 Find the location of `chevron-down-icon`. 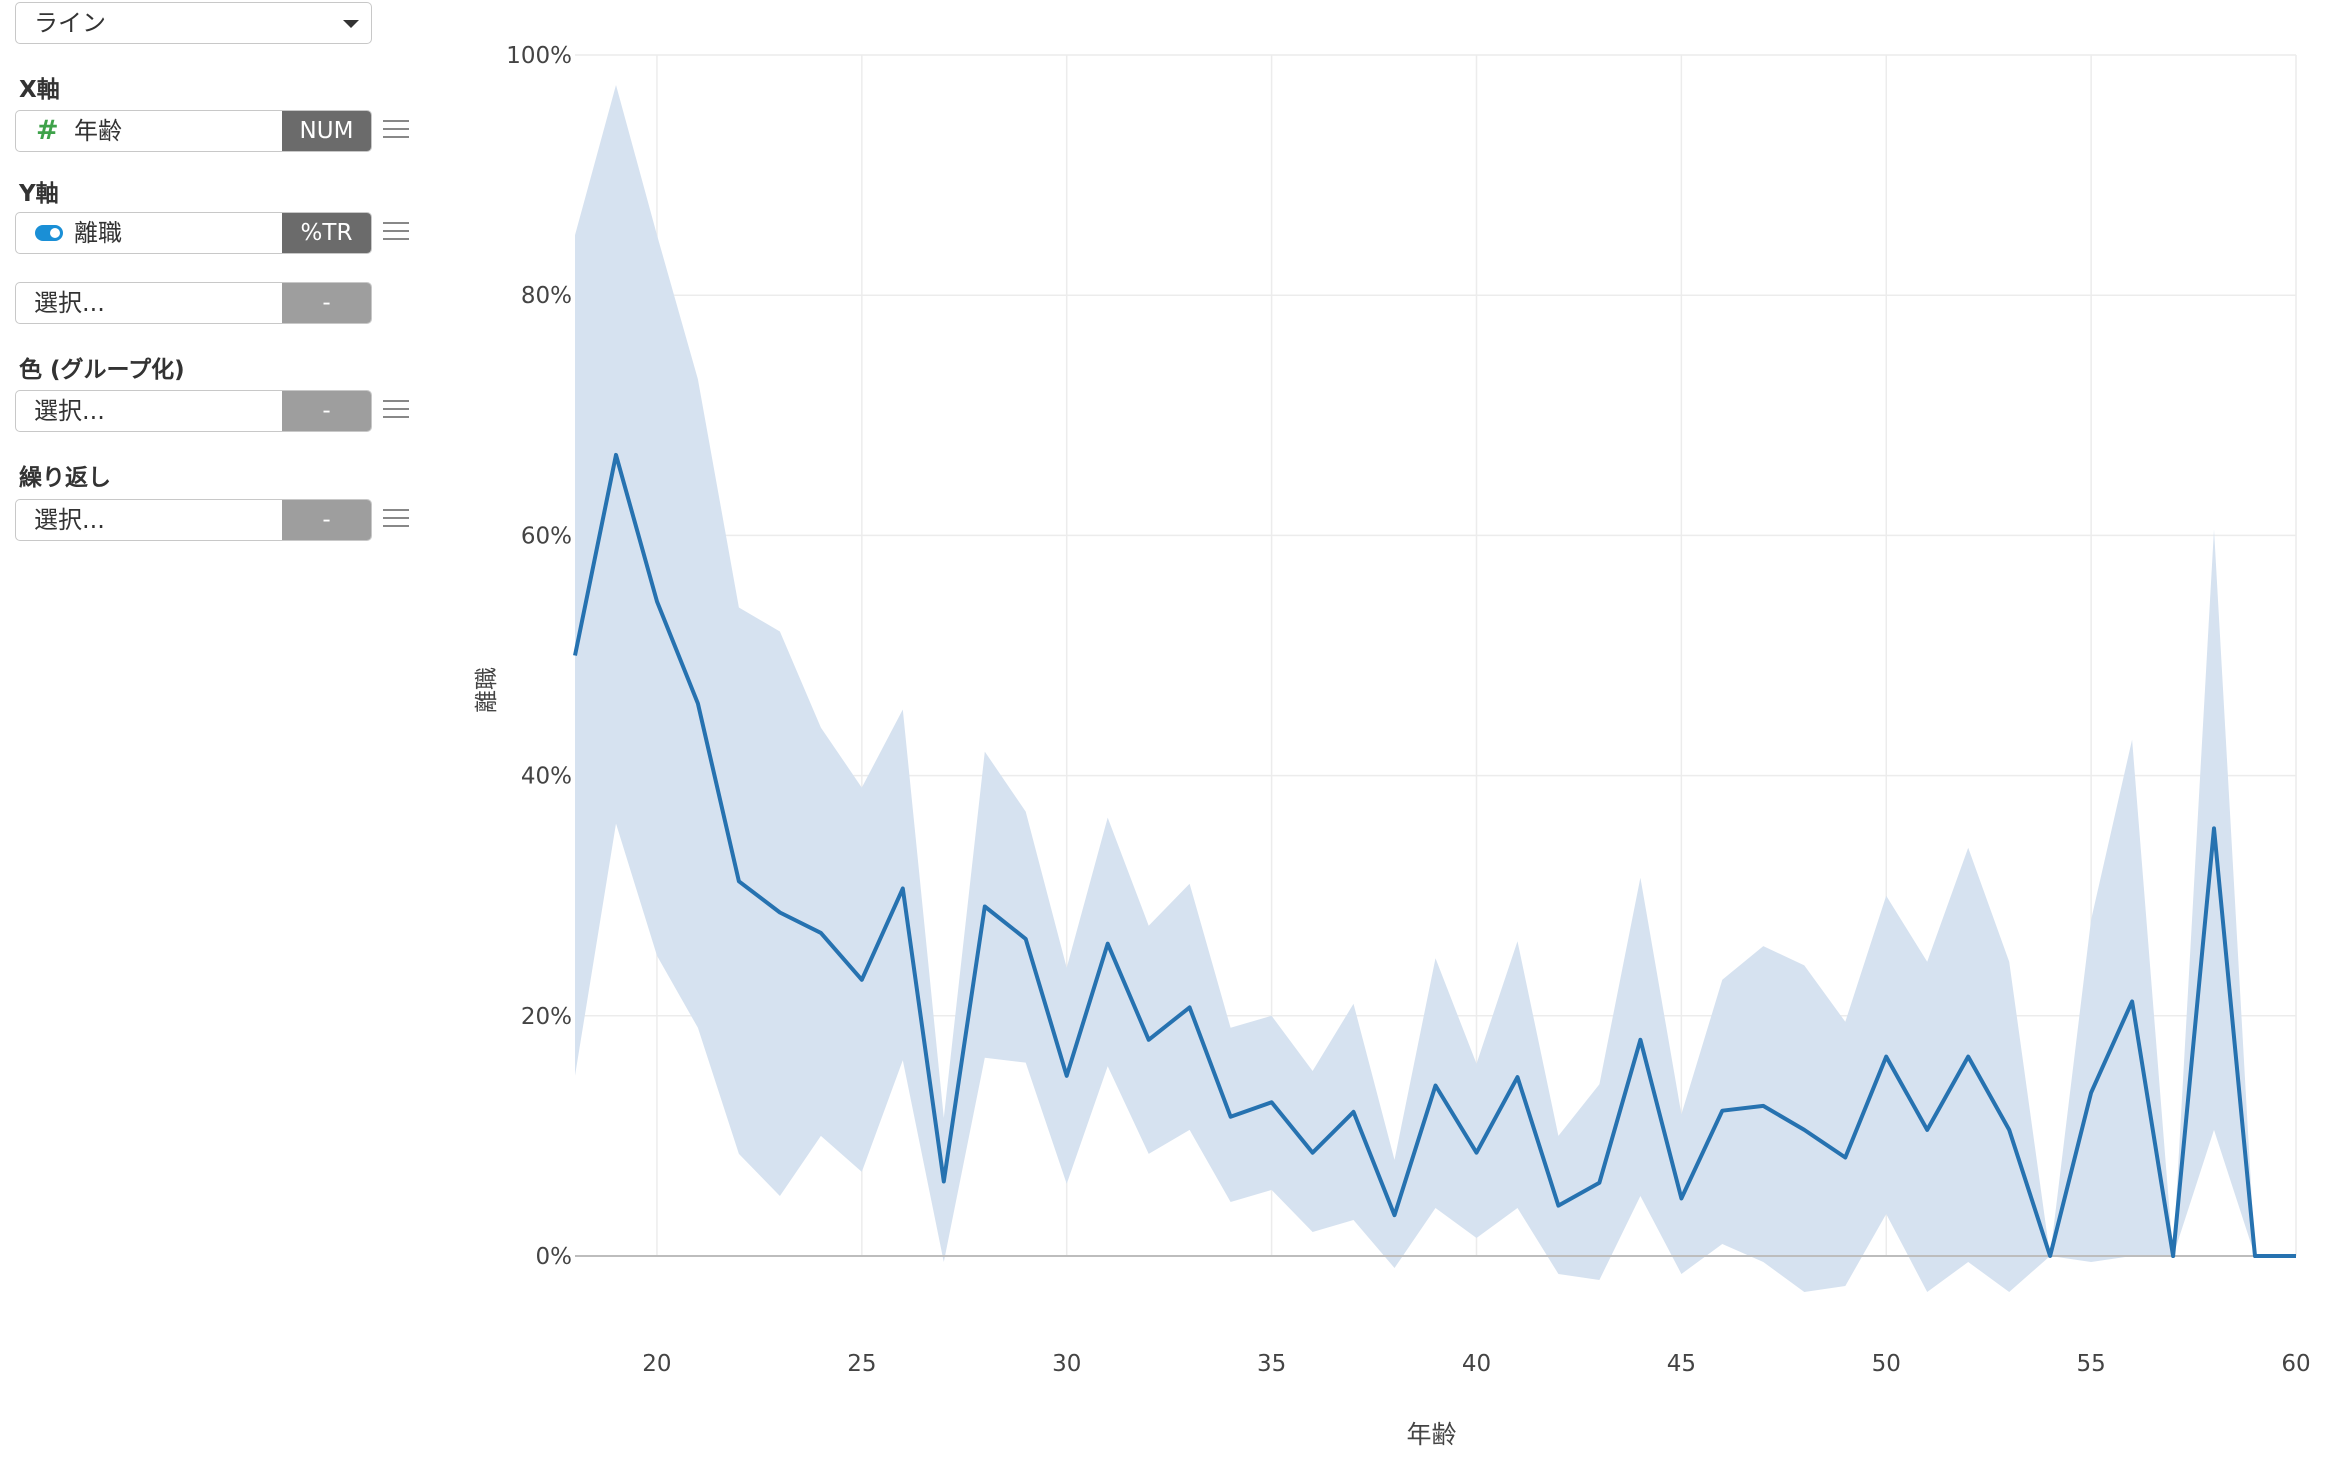

chevron-down-icon is located at coordinates (351, 24).